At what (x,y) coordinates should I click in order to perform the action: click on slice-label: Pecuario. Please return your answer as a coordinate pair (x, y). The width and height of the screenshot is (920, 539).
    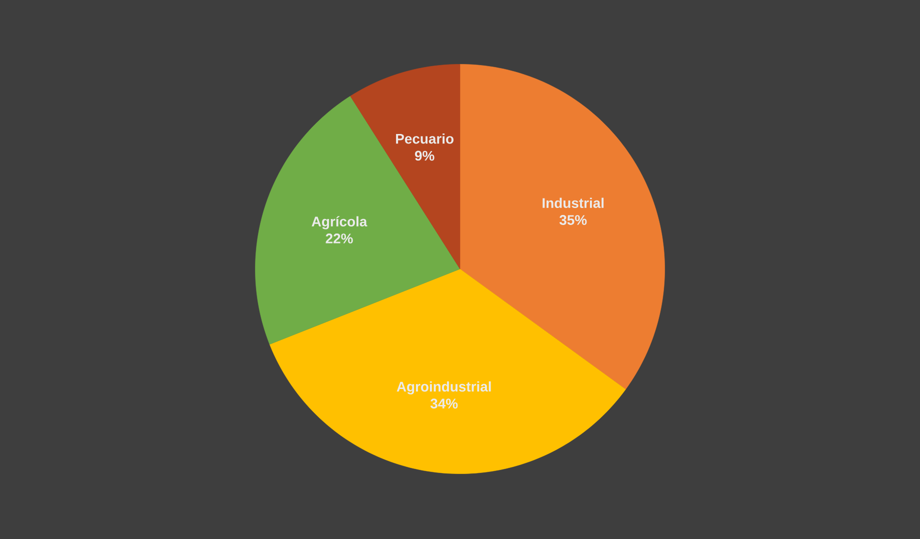
    Looking at the image, I should click on (425, 138).